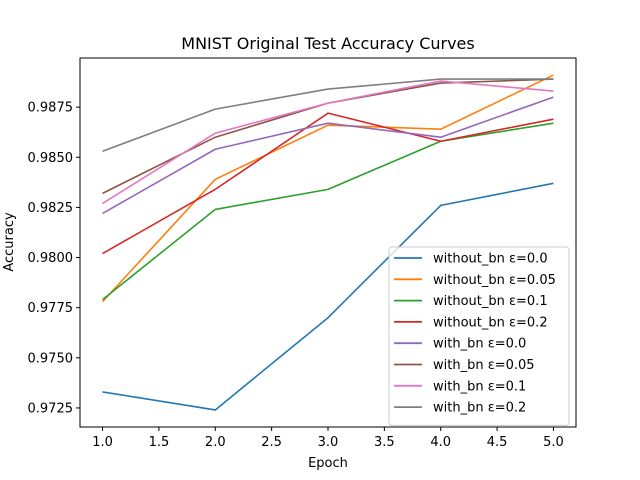 The image size is (640, 480). I want to click on legend-label: without_bn ε=0.2, so click(490, 322).